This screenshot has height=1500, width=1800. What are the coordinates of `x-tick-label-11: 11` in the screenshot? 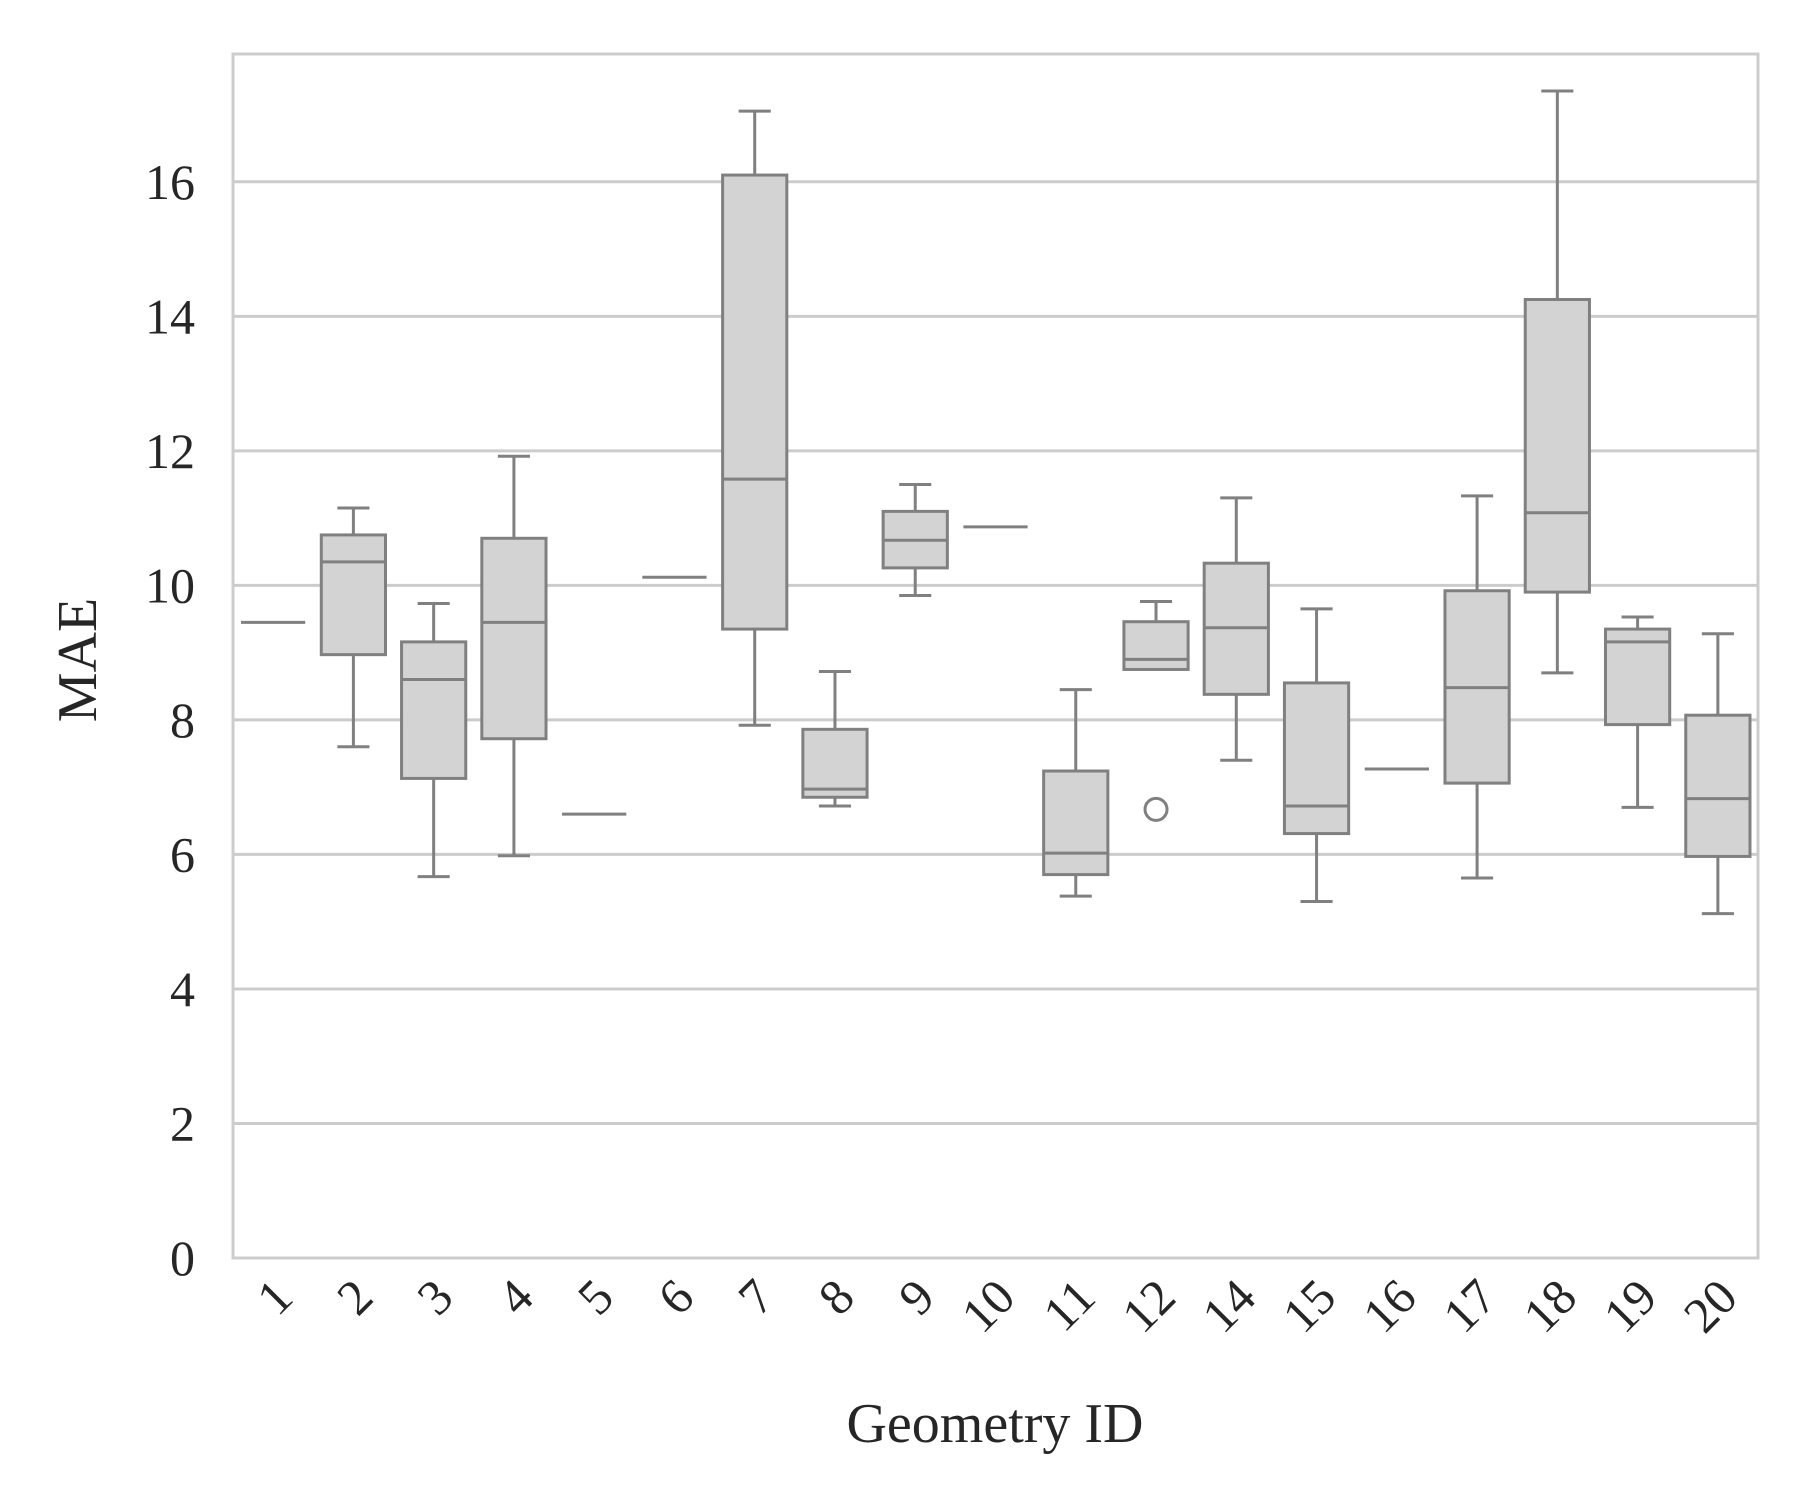 It's located at (1069, 1305).